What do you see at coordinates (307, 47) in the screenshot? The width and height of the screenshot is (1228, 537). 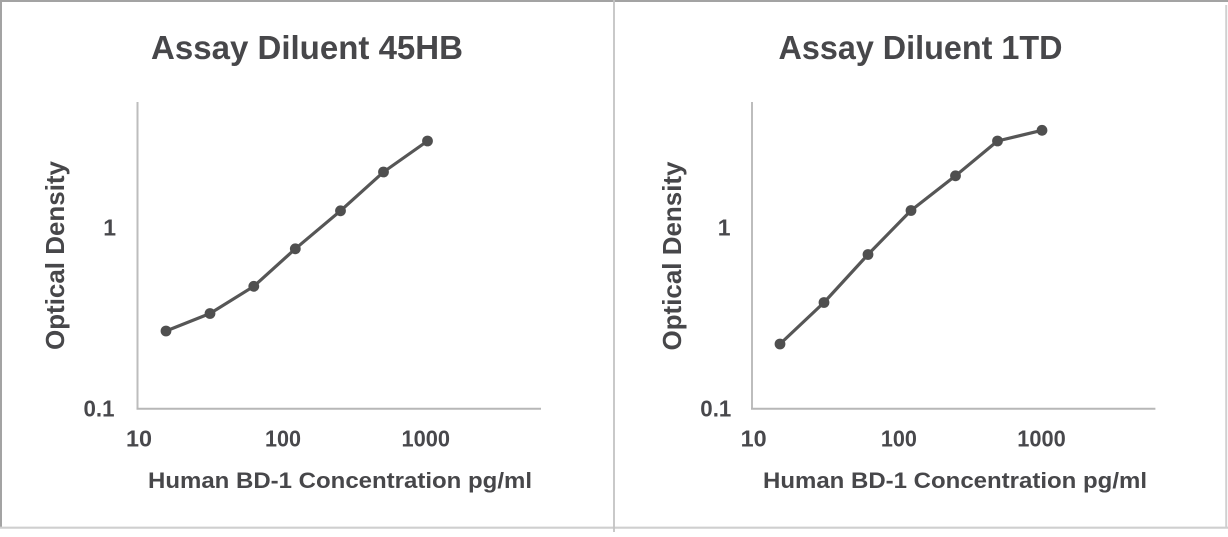 I see `svg-text: Assay Diluent 45HB` at bounding box center [307, 47].